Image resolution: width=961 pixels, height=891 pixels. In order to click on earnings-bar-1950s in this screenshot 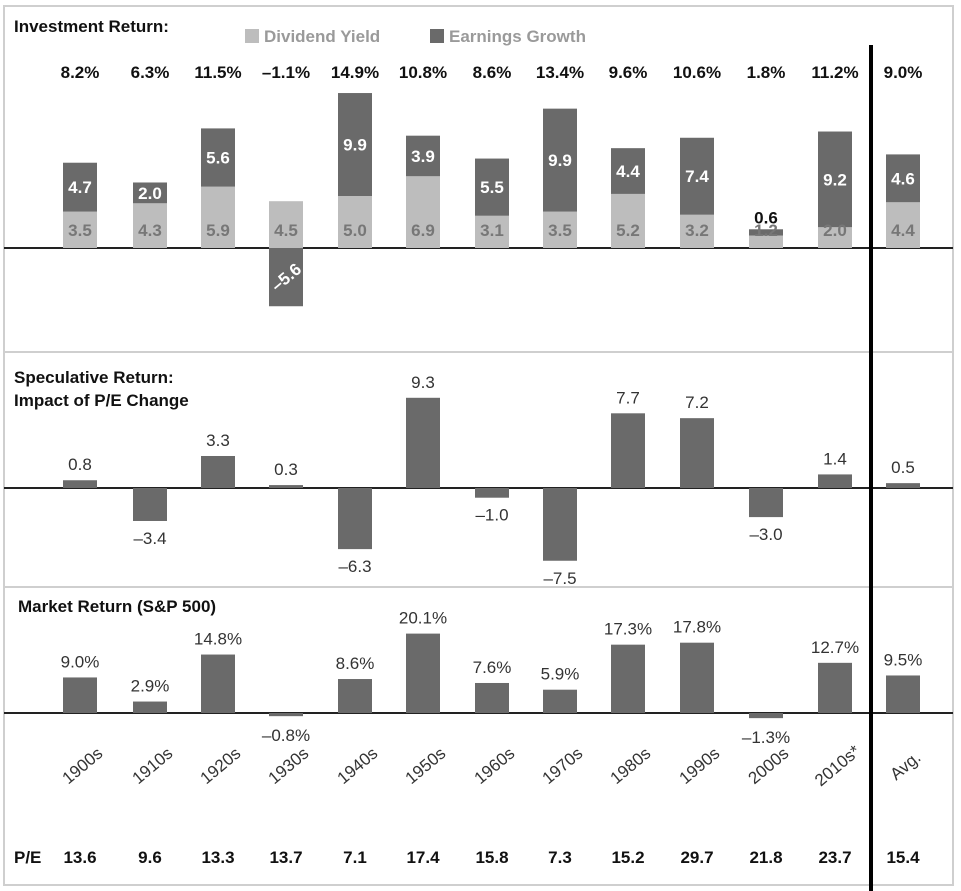, I will do `click(423, 156)`.